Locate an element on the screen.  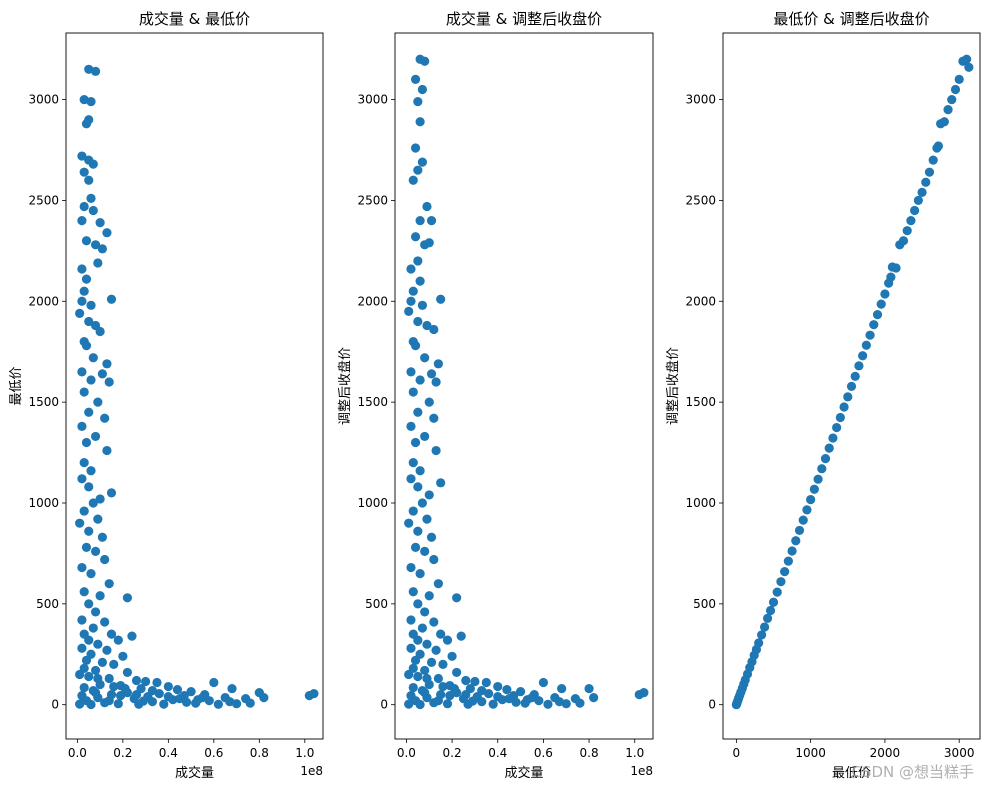
y-tick-label: 1500 is located at coordinates (372, 402).